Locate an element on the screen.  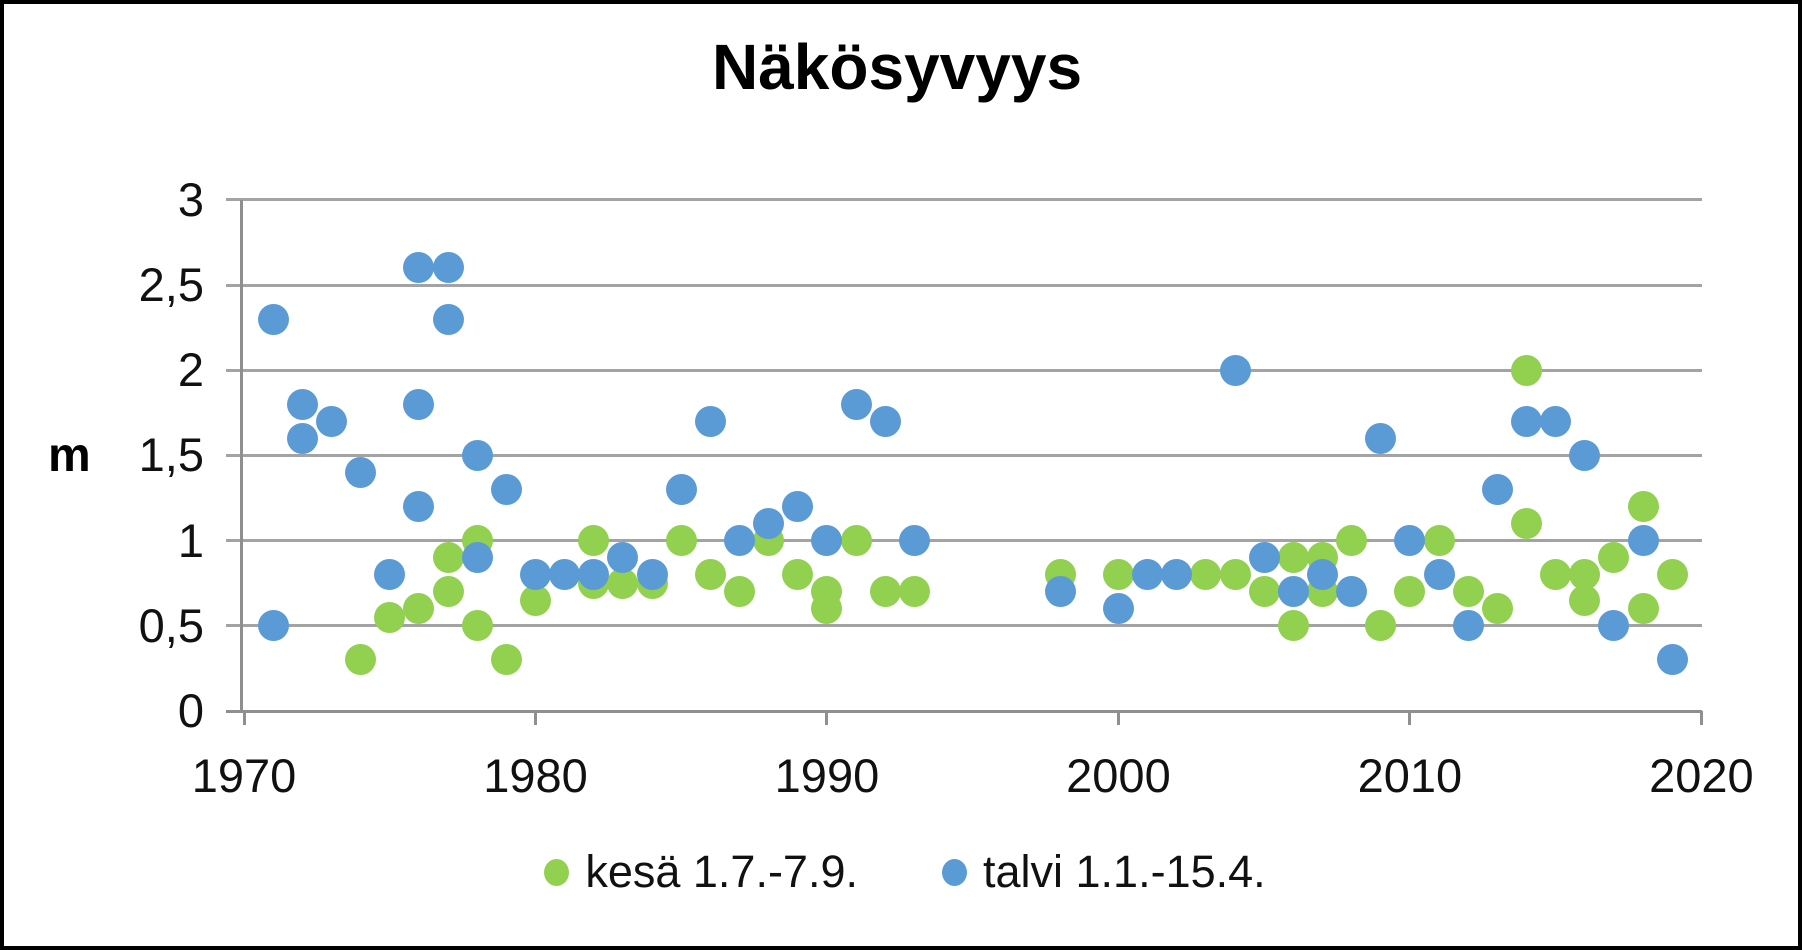
y-tick-label: 2,5 is located at coordinates (171, 284).